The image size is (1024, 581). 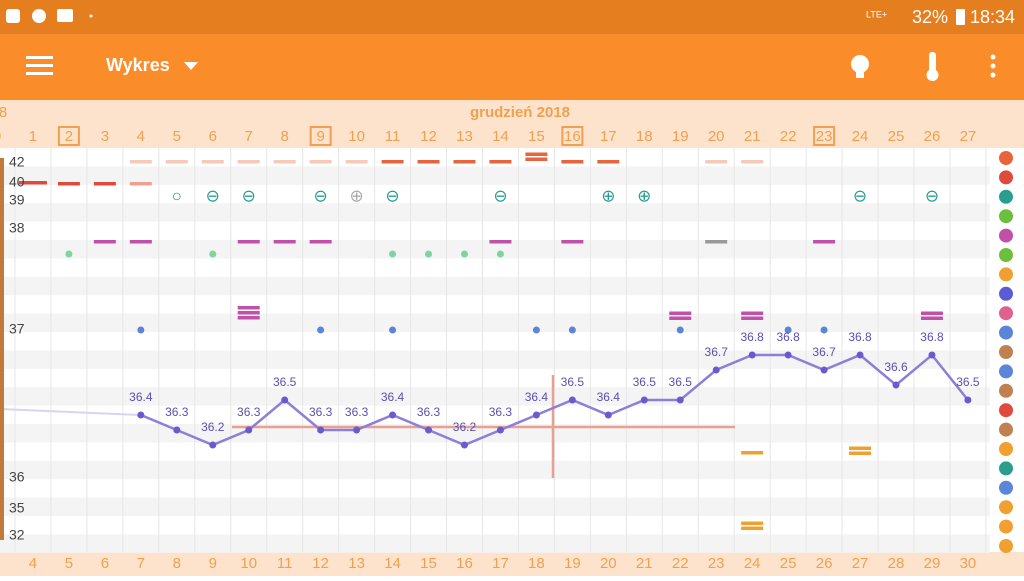 I want to click on row-stripe, so click(x=495, y=175).